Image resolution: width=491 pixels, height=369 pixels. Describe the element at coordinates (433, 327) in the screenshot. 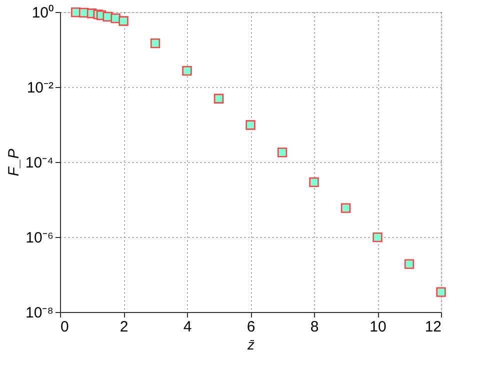

I see `x-tick-label: 12` at that location.